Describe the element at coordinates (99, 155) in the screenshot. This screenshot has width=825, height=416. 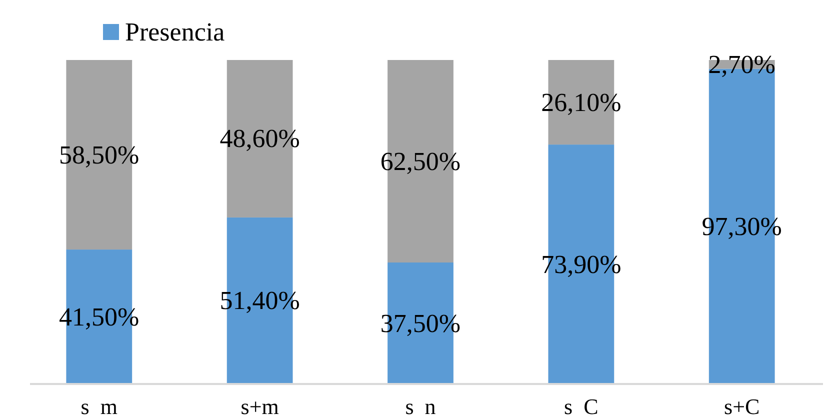
I see `data-label: 58,50%` at that location.